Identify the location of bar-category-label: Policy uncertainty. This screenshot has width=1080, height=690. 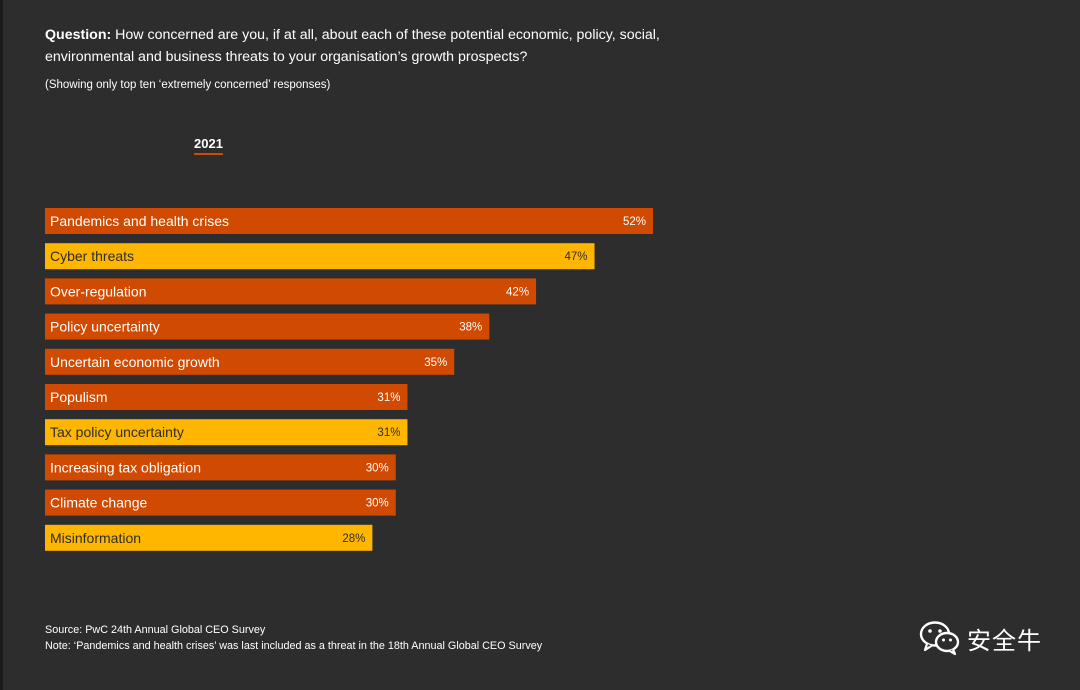
(105, 327).